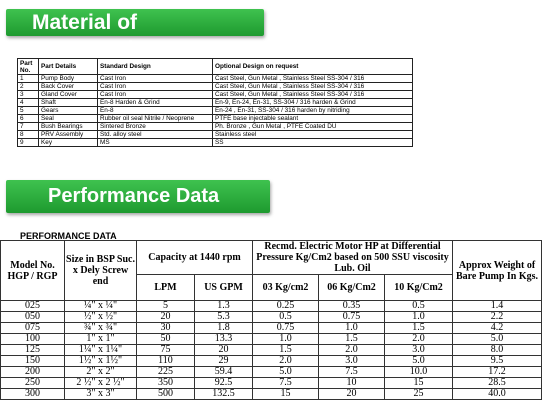 This screenshot has width=546, height=417. What do you see at coordinates (285, 372) in the screenshot?
I see `performance-cell: 5.0` at bounding box center [285, 372].